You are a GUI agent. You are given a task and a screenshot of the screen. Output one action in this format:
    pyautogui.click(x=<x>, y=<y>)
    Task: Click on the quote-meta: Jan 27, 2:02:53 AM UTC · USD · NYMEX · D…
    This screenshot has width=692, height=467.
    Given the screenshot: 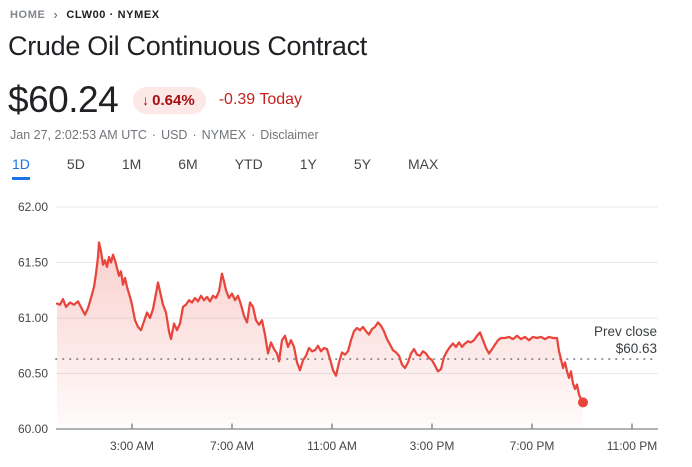 What is the action you would take?
    pyautogui.click(x=164, y=135)
    